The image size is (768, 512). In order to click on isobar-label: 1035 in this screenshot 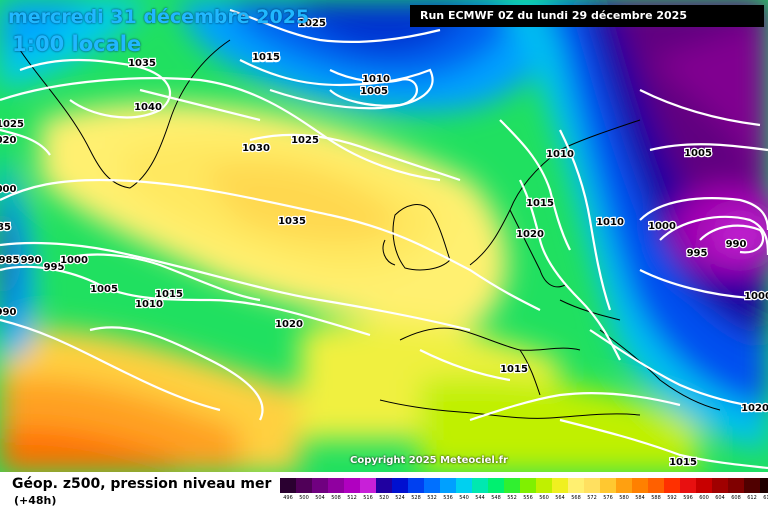, I will do `click(292, 221)`.